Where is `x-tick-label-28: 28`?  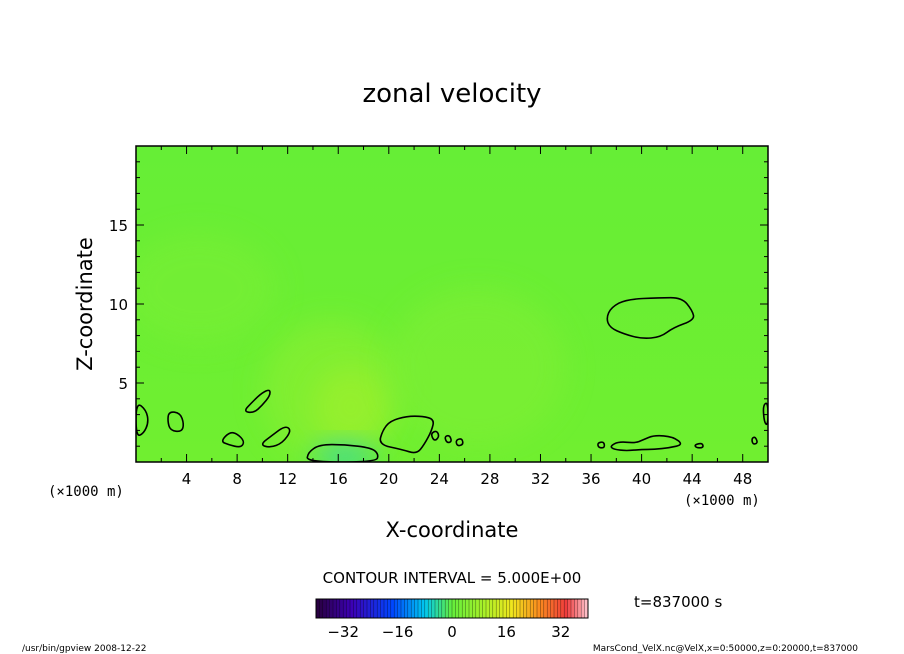
x-tick-label-28: 28 is located at coordinates (489, 479).